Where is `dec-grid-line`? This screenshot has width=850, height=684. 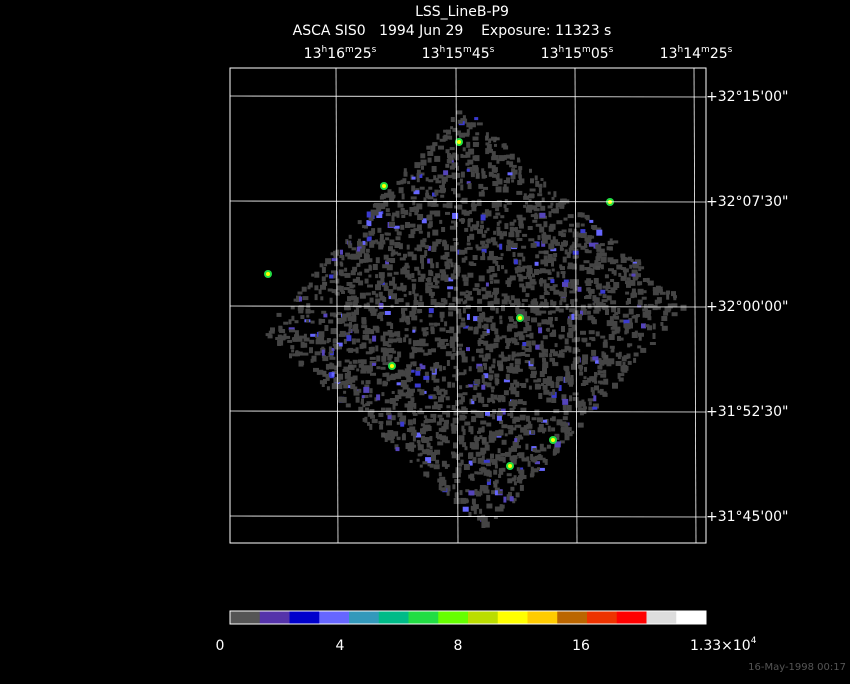 dec-grid-line is located at coordinates (468, 201).